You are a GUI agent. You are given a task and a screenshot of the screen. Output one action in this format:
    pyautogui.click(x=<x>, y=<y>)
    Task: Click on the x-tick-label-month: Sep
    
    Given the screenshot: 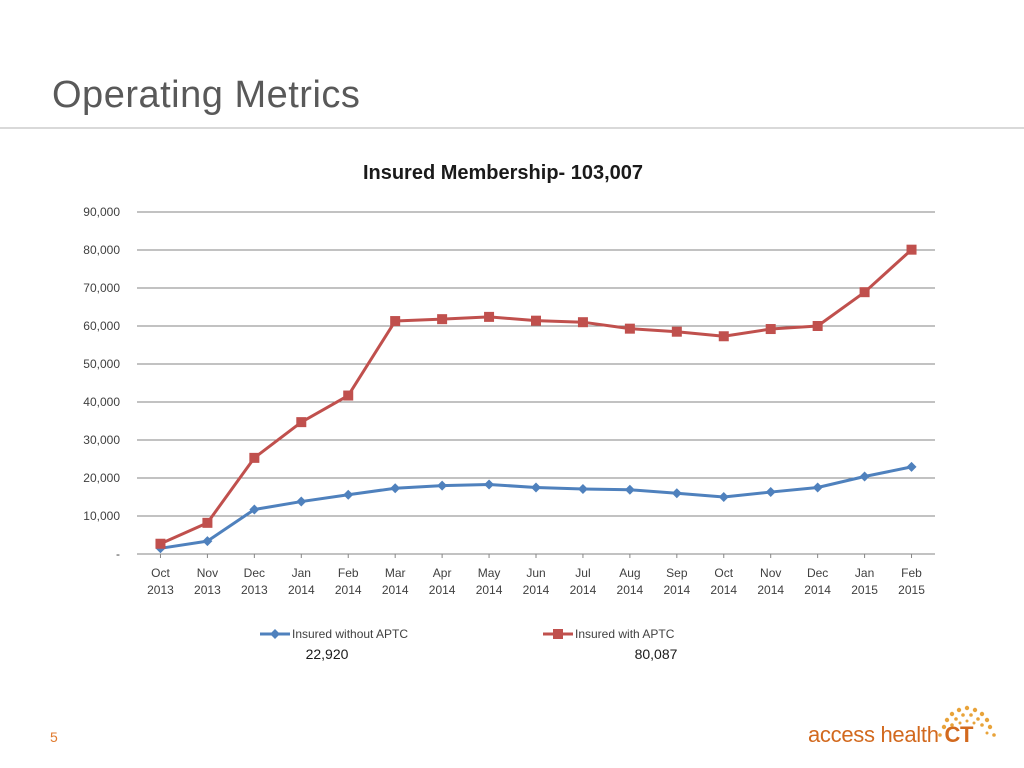 What is the action you would take?
    pyautogui.click(x=677, y=573)
    